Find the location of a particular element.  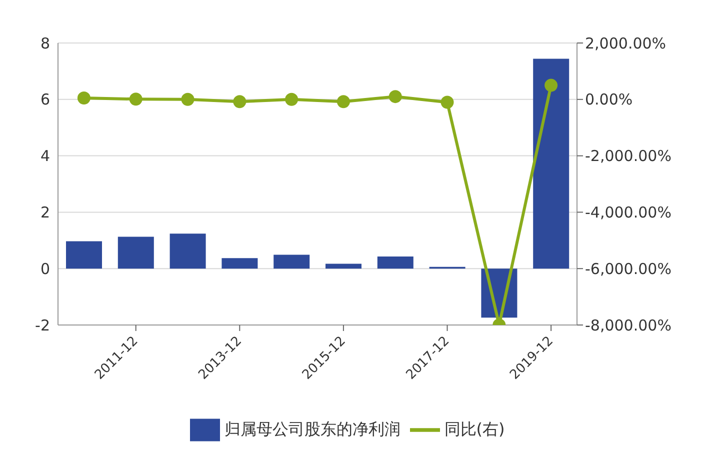

y2-tick-label: 2,000.00% is located at coordinates (625, 43).